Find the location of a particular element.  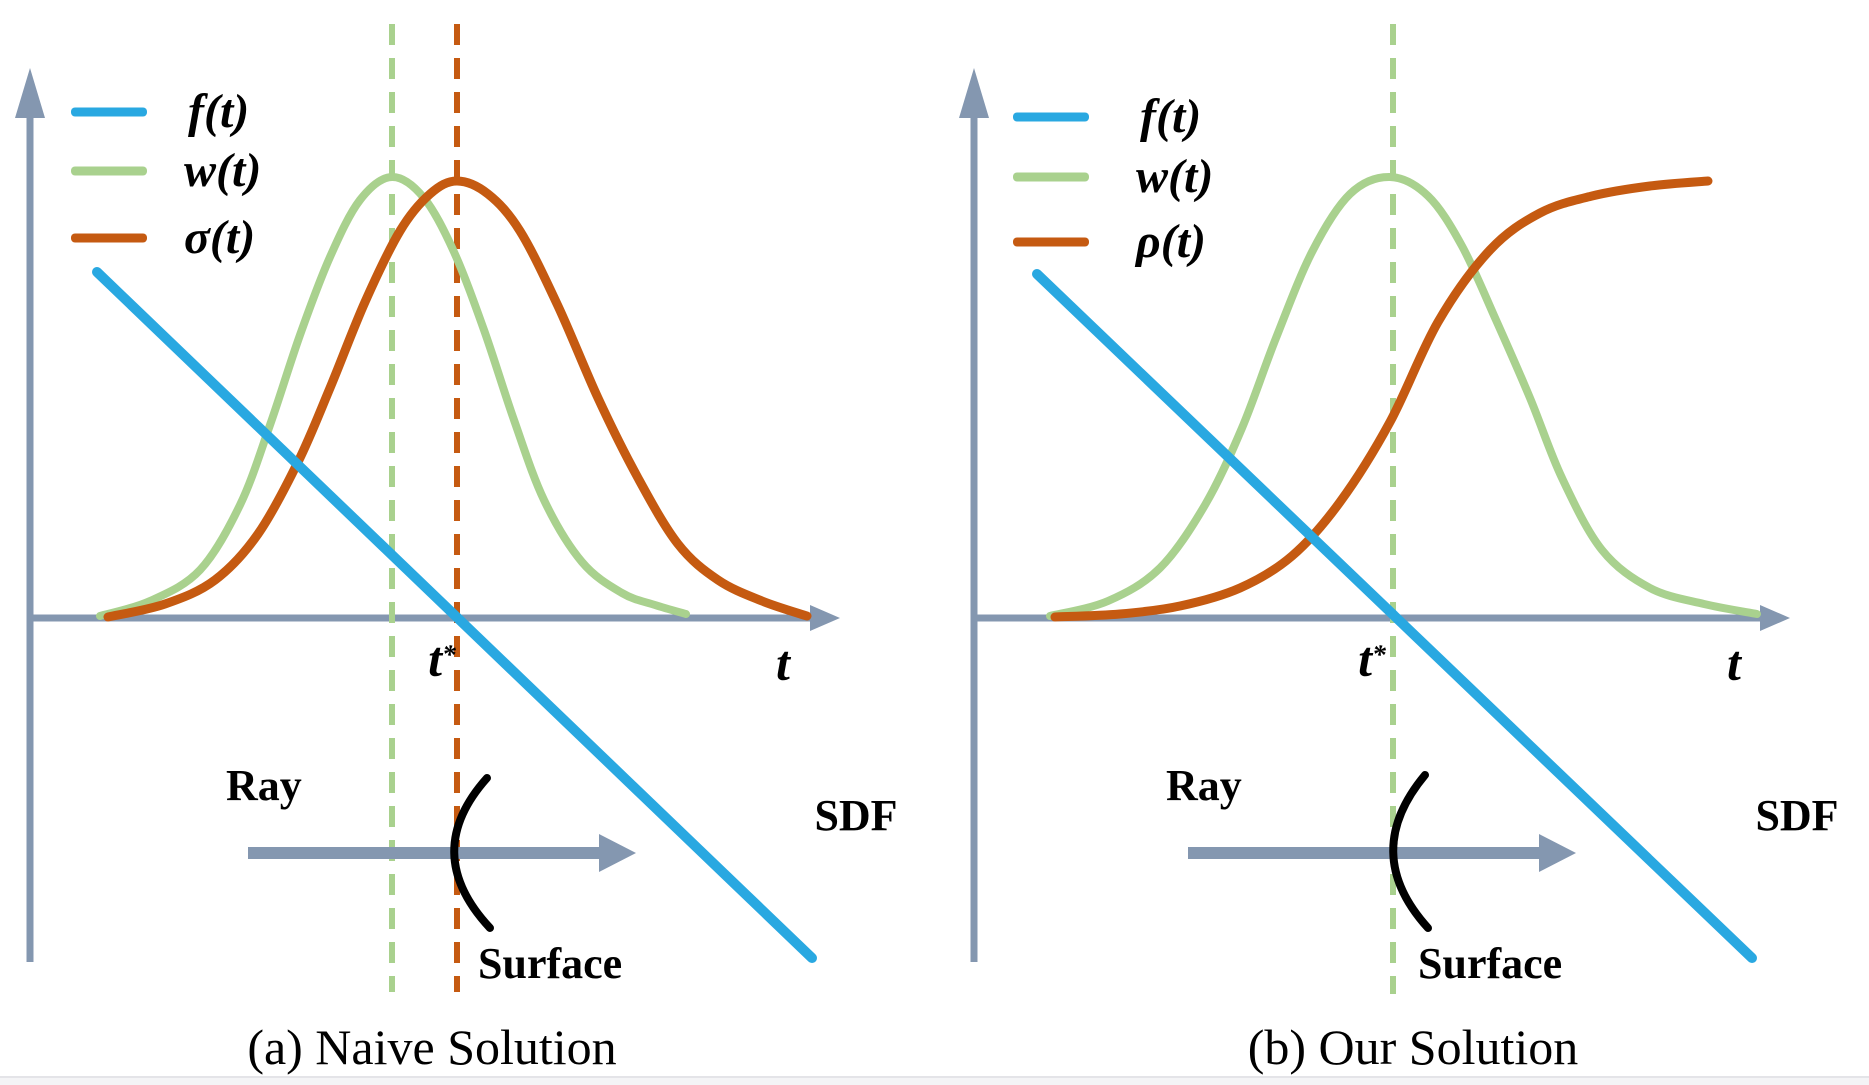

curve-ρ(t)-b is located at coordinates (1381, 399).